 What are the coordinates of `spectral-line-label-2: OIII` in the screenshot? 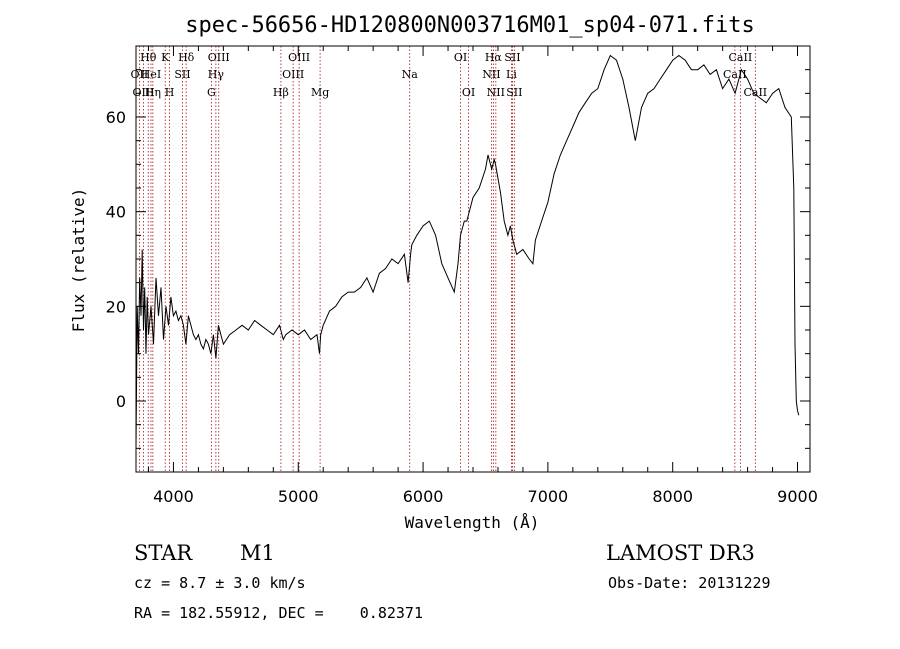 It's located at (143, 92).